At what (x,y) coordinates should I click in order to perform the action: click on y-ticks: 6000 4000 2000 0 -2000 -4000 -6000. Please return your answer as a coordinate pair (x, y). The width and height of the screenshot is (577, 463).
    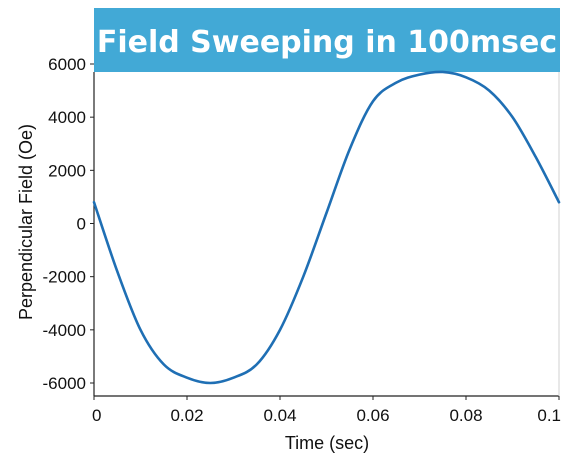
    Looking at the image, I should click on (68, 224).